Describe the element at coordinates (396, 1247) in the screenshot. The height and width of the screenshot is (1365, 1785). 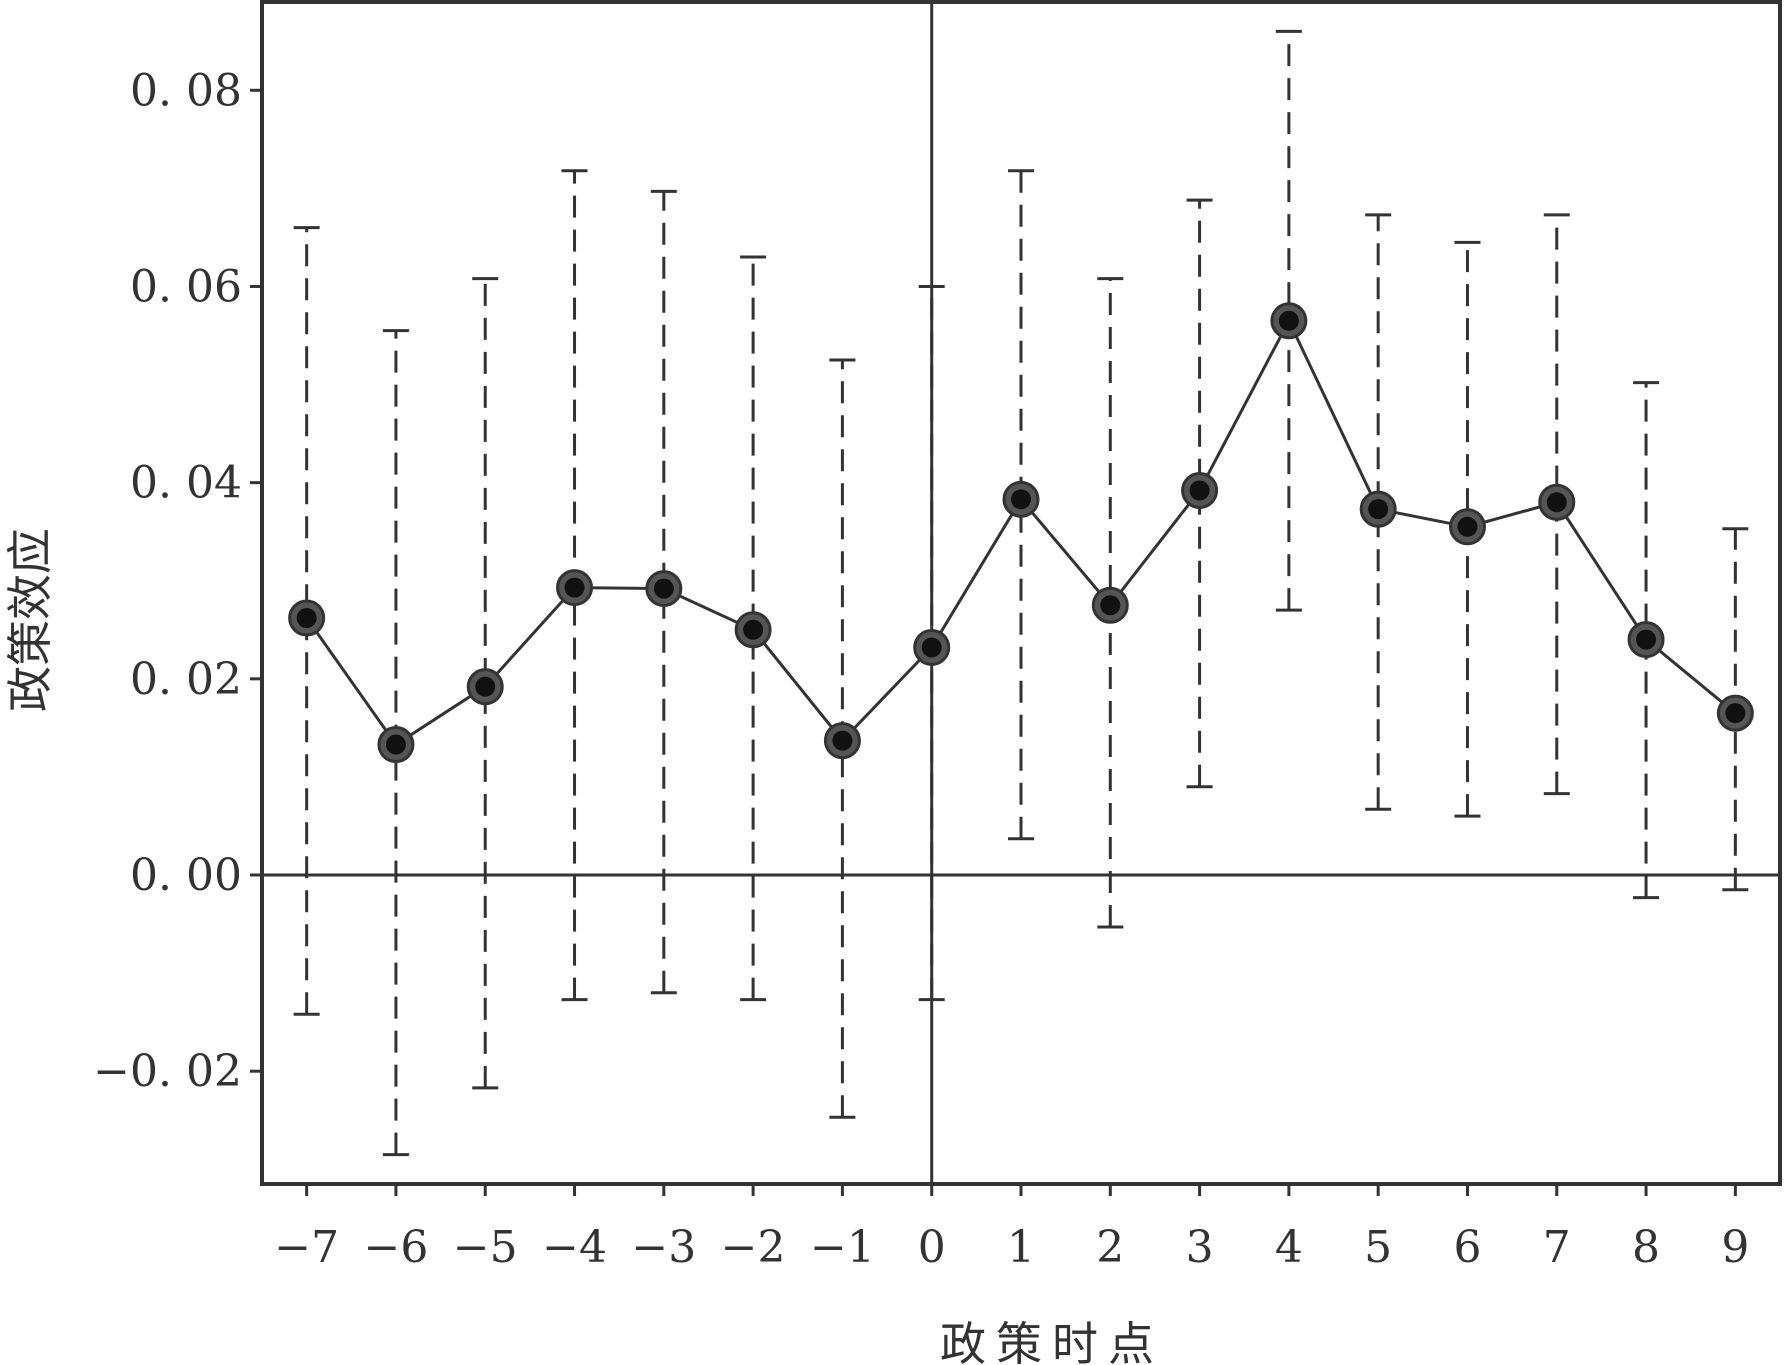
I see `x-tick-label: −6` at that location.